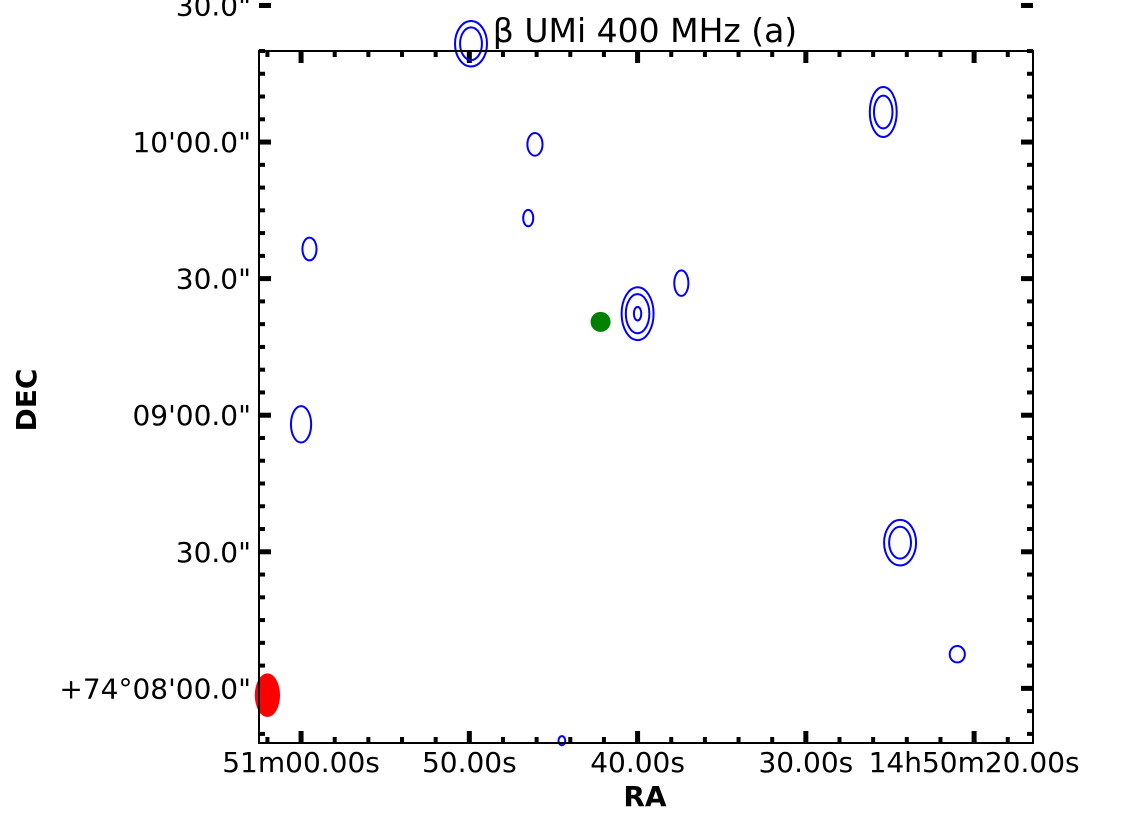 This screenshot has width=1142, height=822. What do you see at coordinates (191, 142) in the screenshot?
I see `y-tick-label: 10'00.0"` at bounding box center [191, 142].